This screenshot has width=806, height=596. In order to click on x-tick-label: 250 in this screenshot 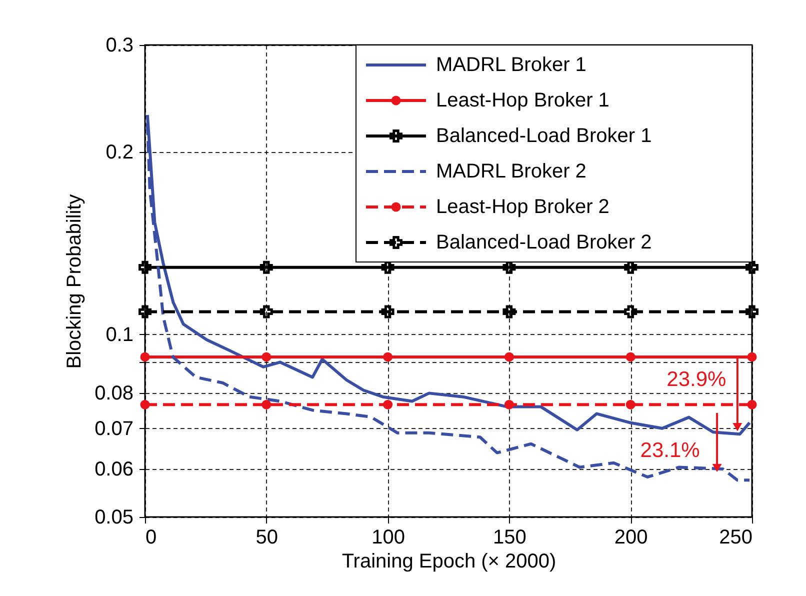, I will do `click(735, 537)`.